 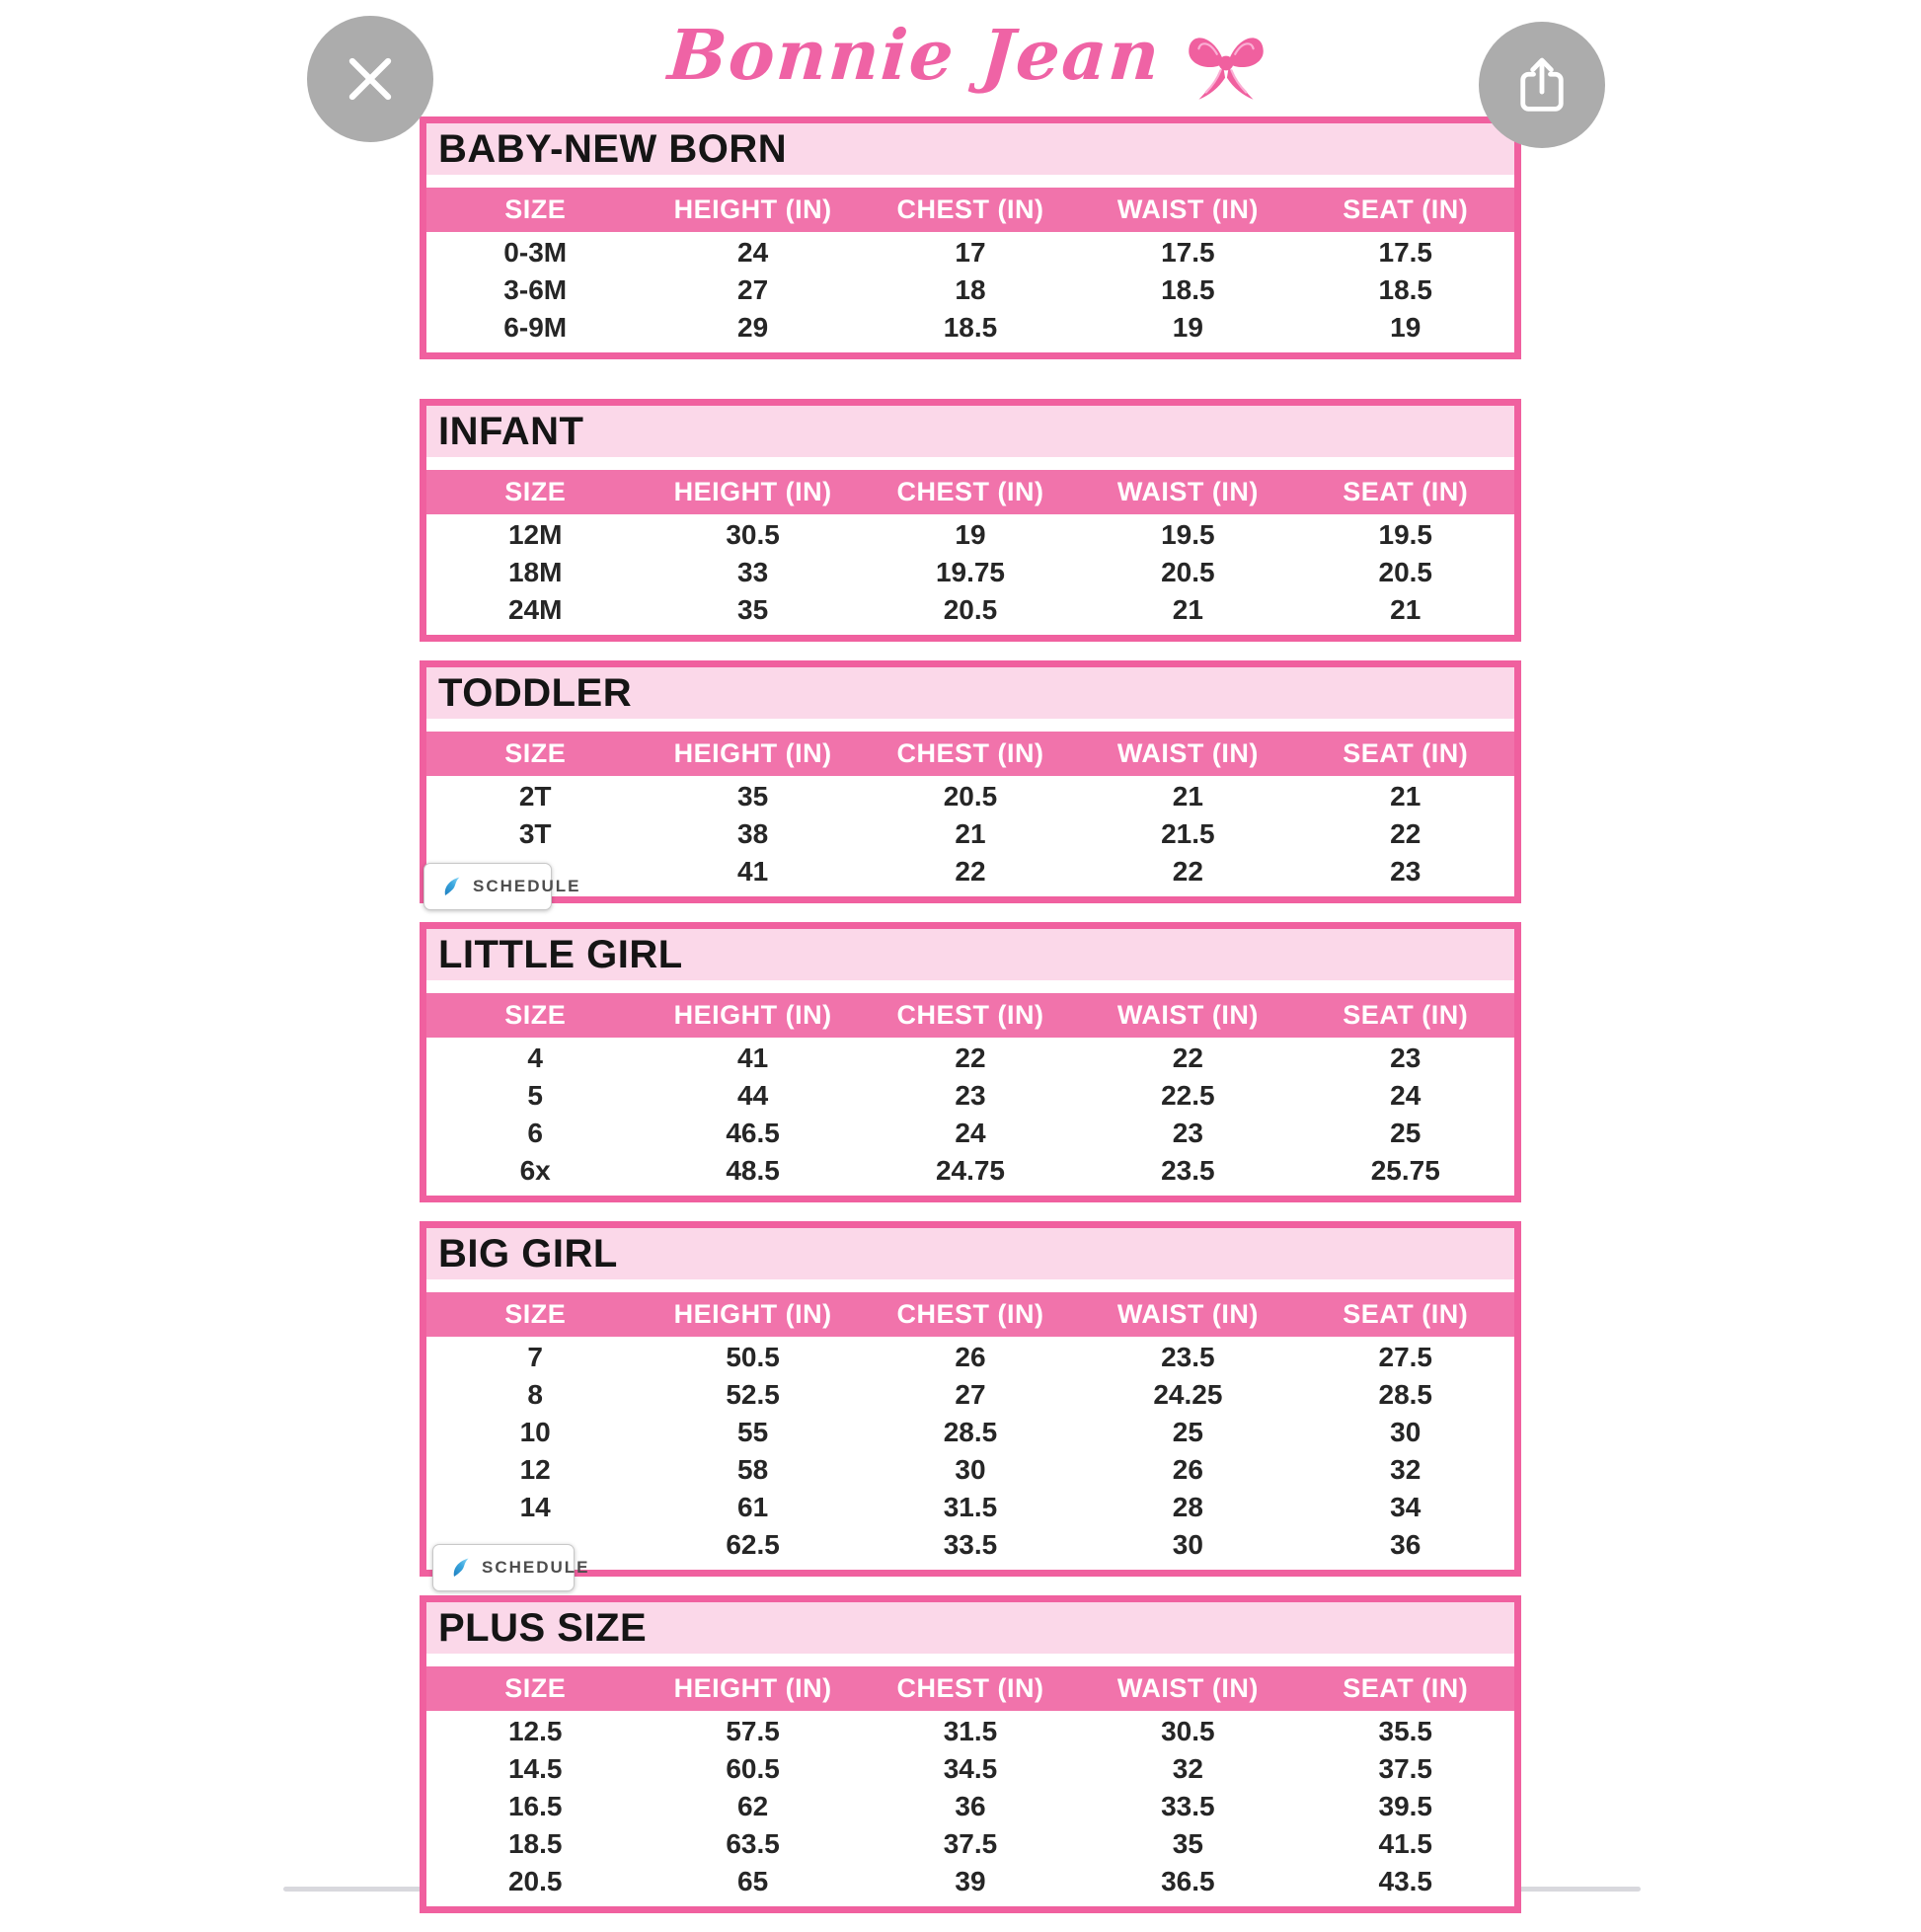 I want to click on value-cell: 25, so click(x=1187, y=1432).